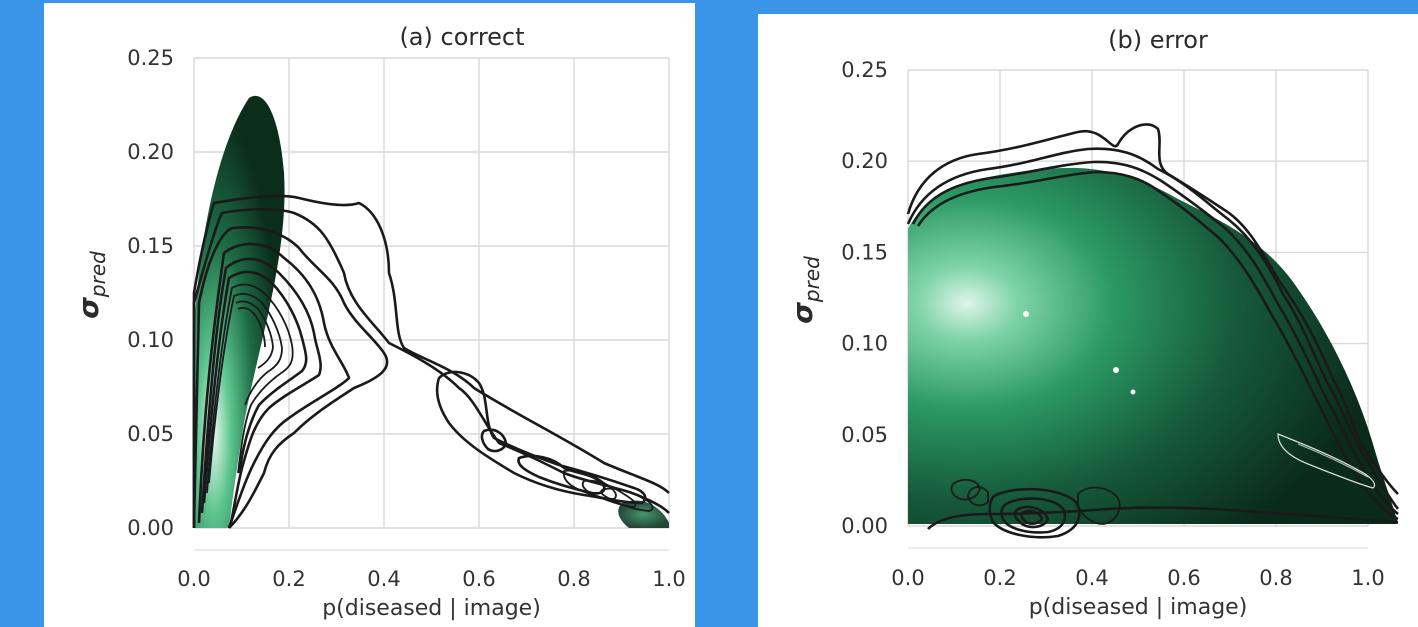  Describe the element at coordinates (239, 311) in the screenshot. I see `density-fill-main` at that location.